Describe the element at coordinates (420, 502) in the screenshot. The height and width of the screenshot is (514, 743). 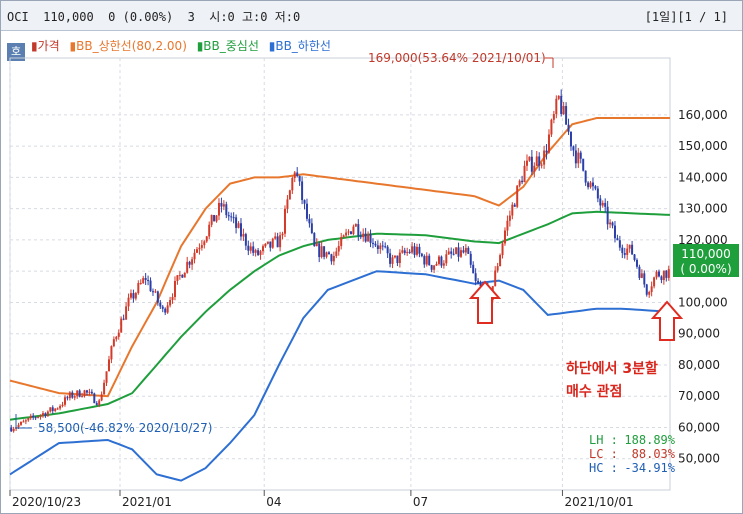
I see `x-tick-label: 07` at that location.